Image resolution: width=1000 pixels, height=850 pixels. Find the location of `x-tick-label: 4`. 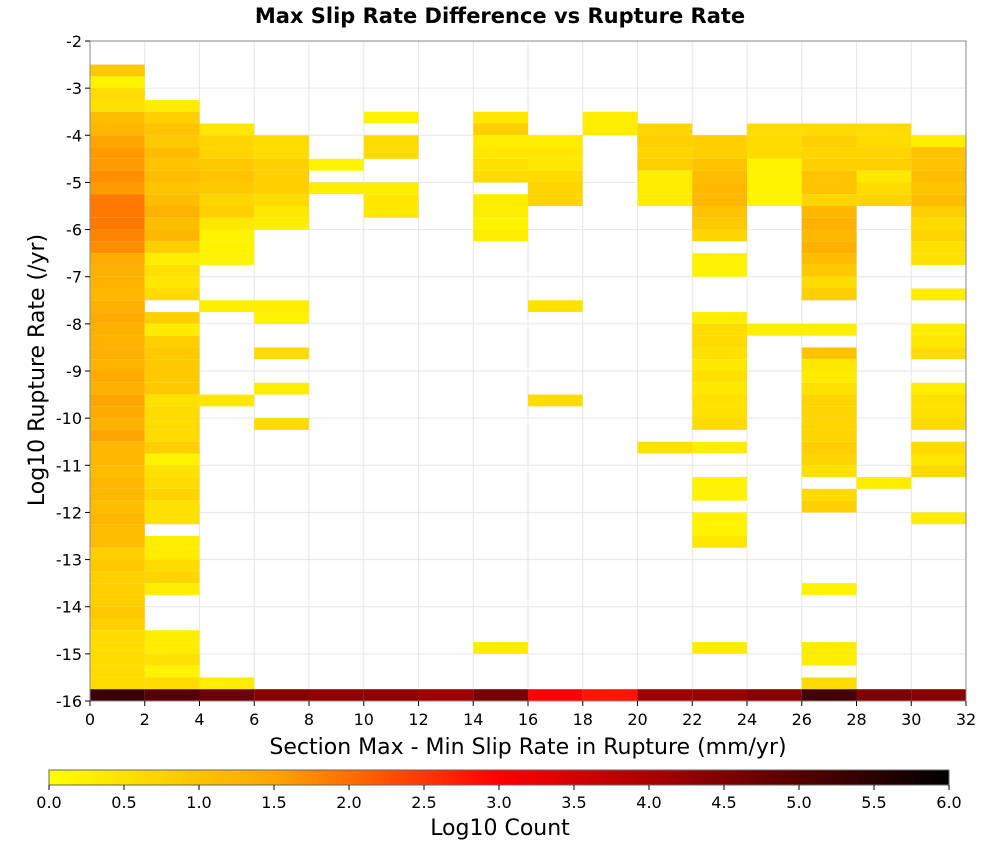

x-tick-label: 4 is located at coordinates (199, 719).